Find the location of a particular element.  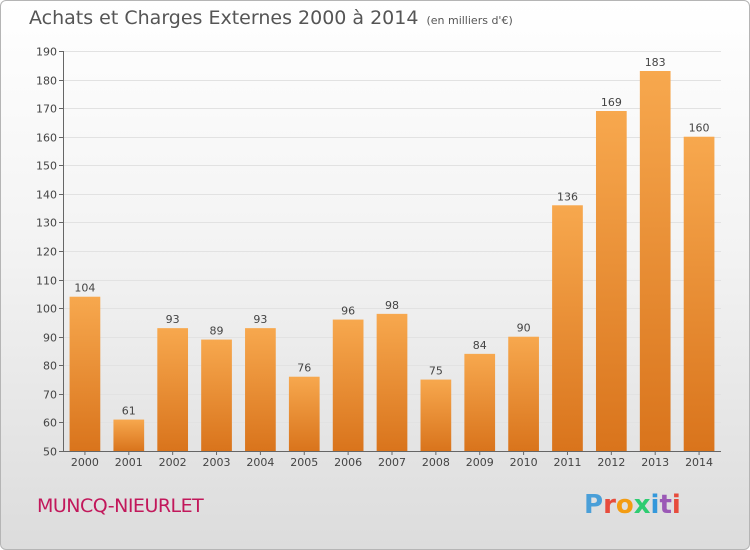

data-label: 89 is located at coordinates (217, 331).